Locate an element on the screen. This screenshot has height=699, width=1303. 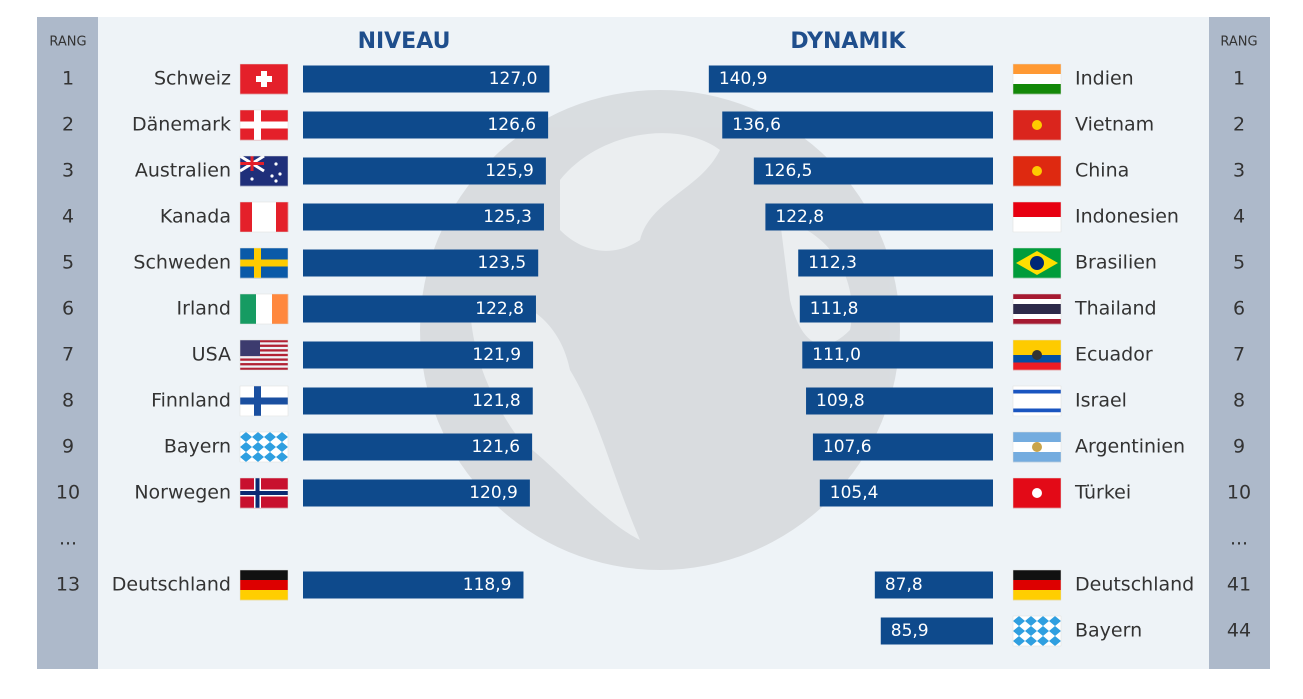
value-label: 111,8 is located at coordinates (834, 309).